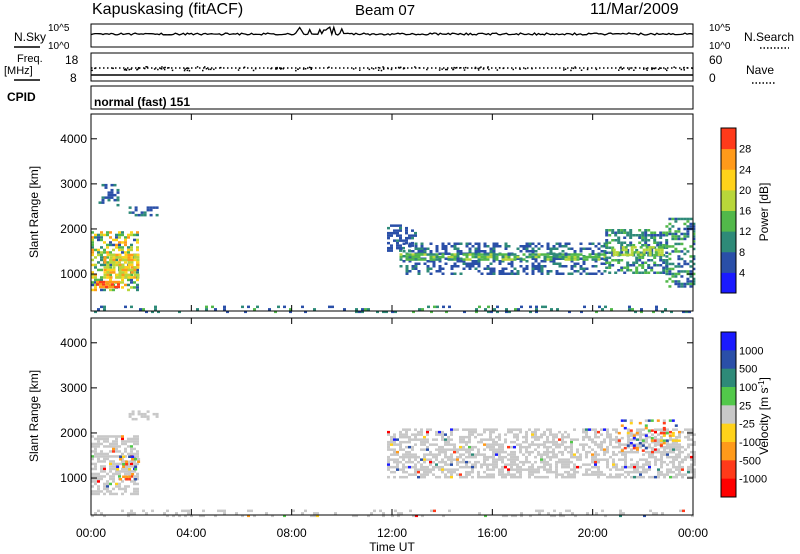  Describe the element at coordinates (728, 242) in the screenshot. I see `colorbar-segment` at that location.